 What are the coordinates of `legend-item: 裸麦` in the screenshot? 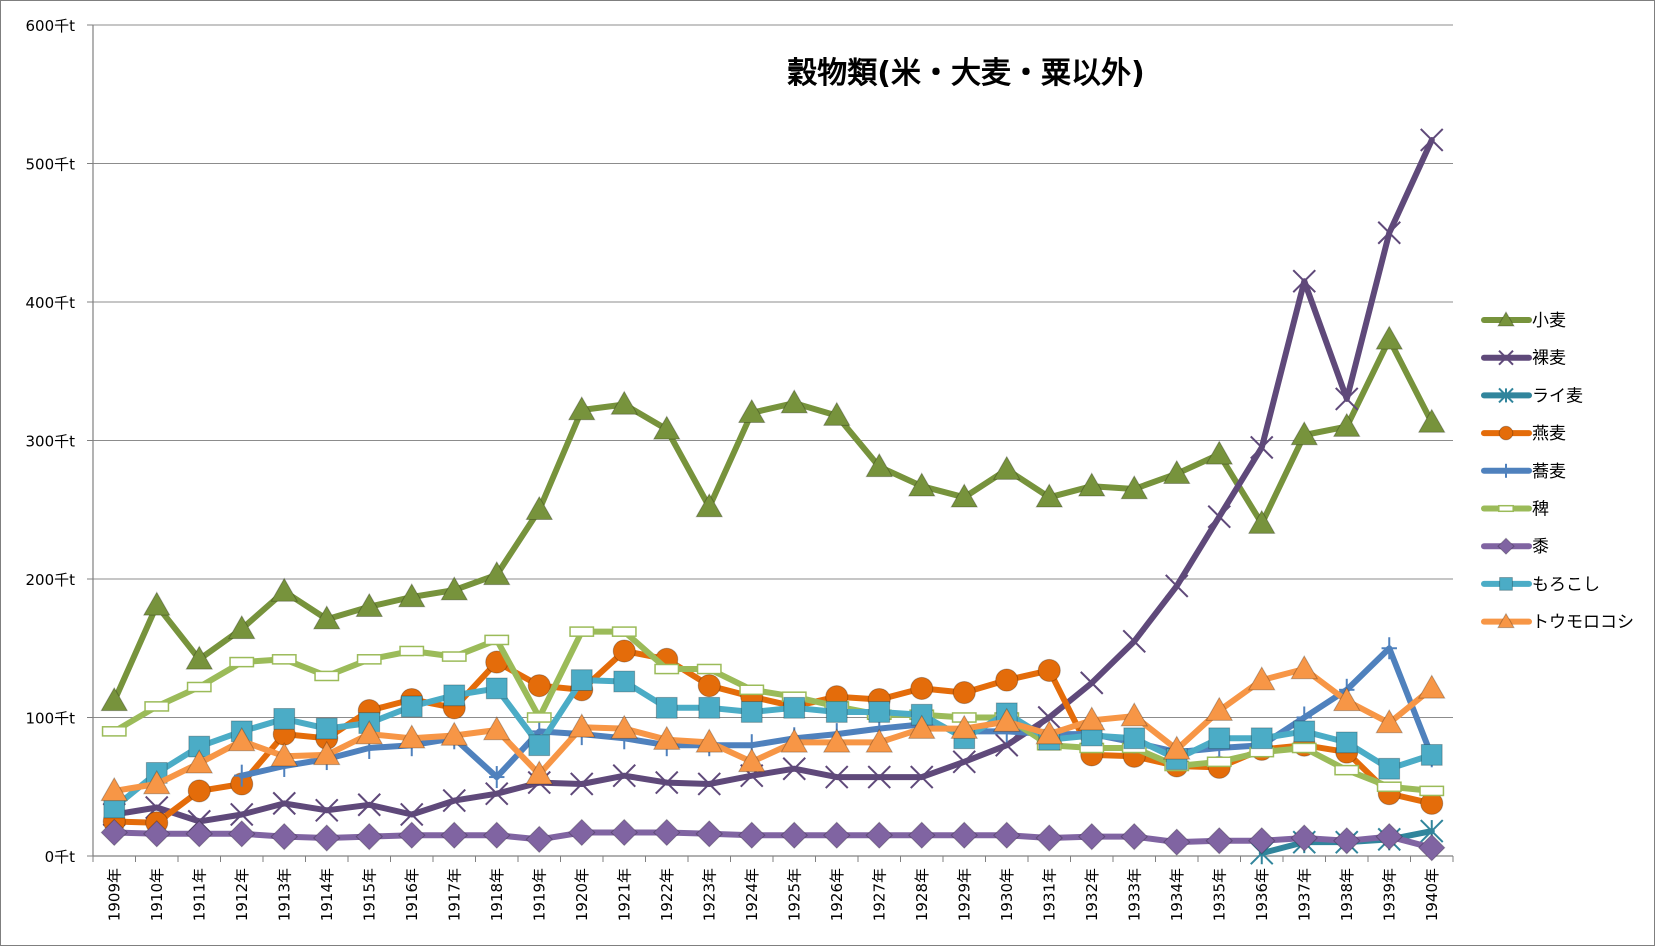 It's located at (1523, 359).